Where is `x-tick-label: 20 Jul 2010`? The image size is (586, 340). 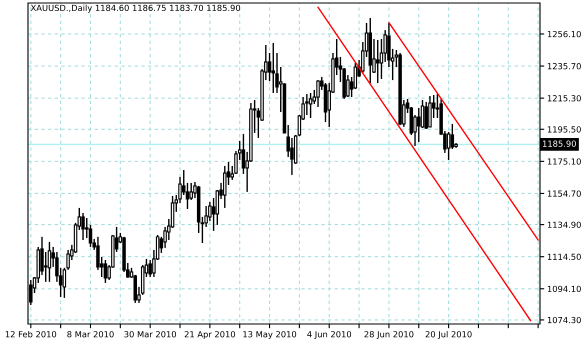 x-tick-label: 20 Jul 2010 is located at coordinates (449, 334).